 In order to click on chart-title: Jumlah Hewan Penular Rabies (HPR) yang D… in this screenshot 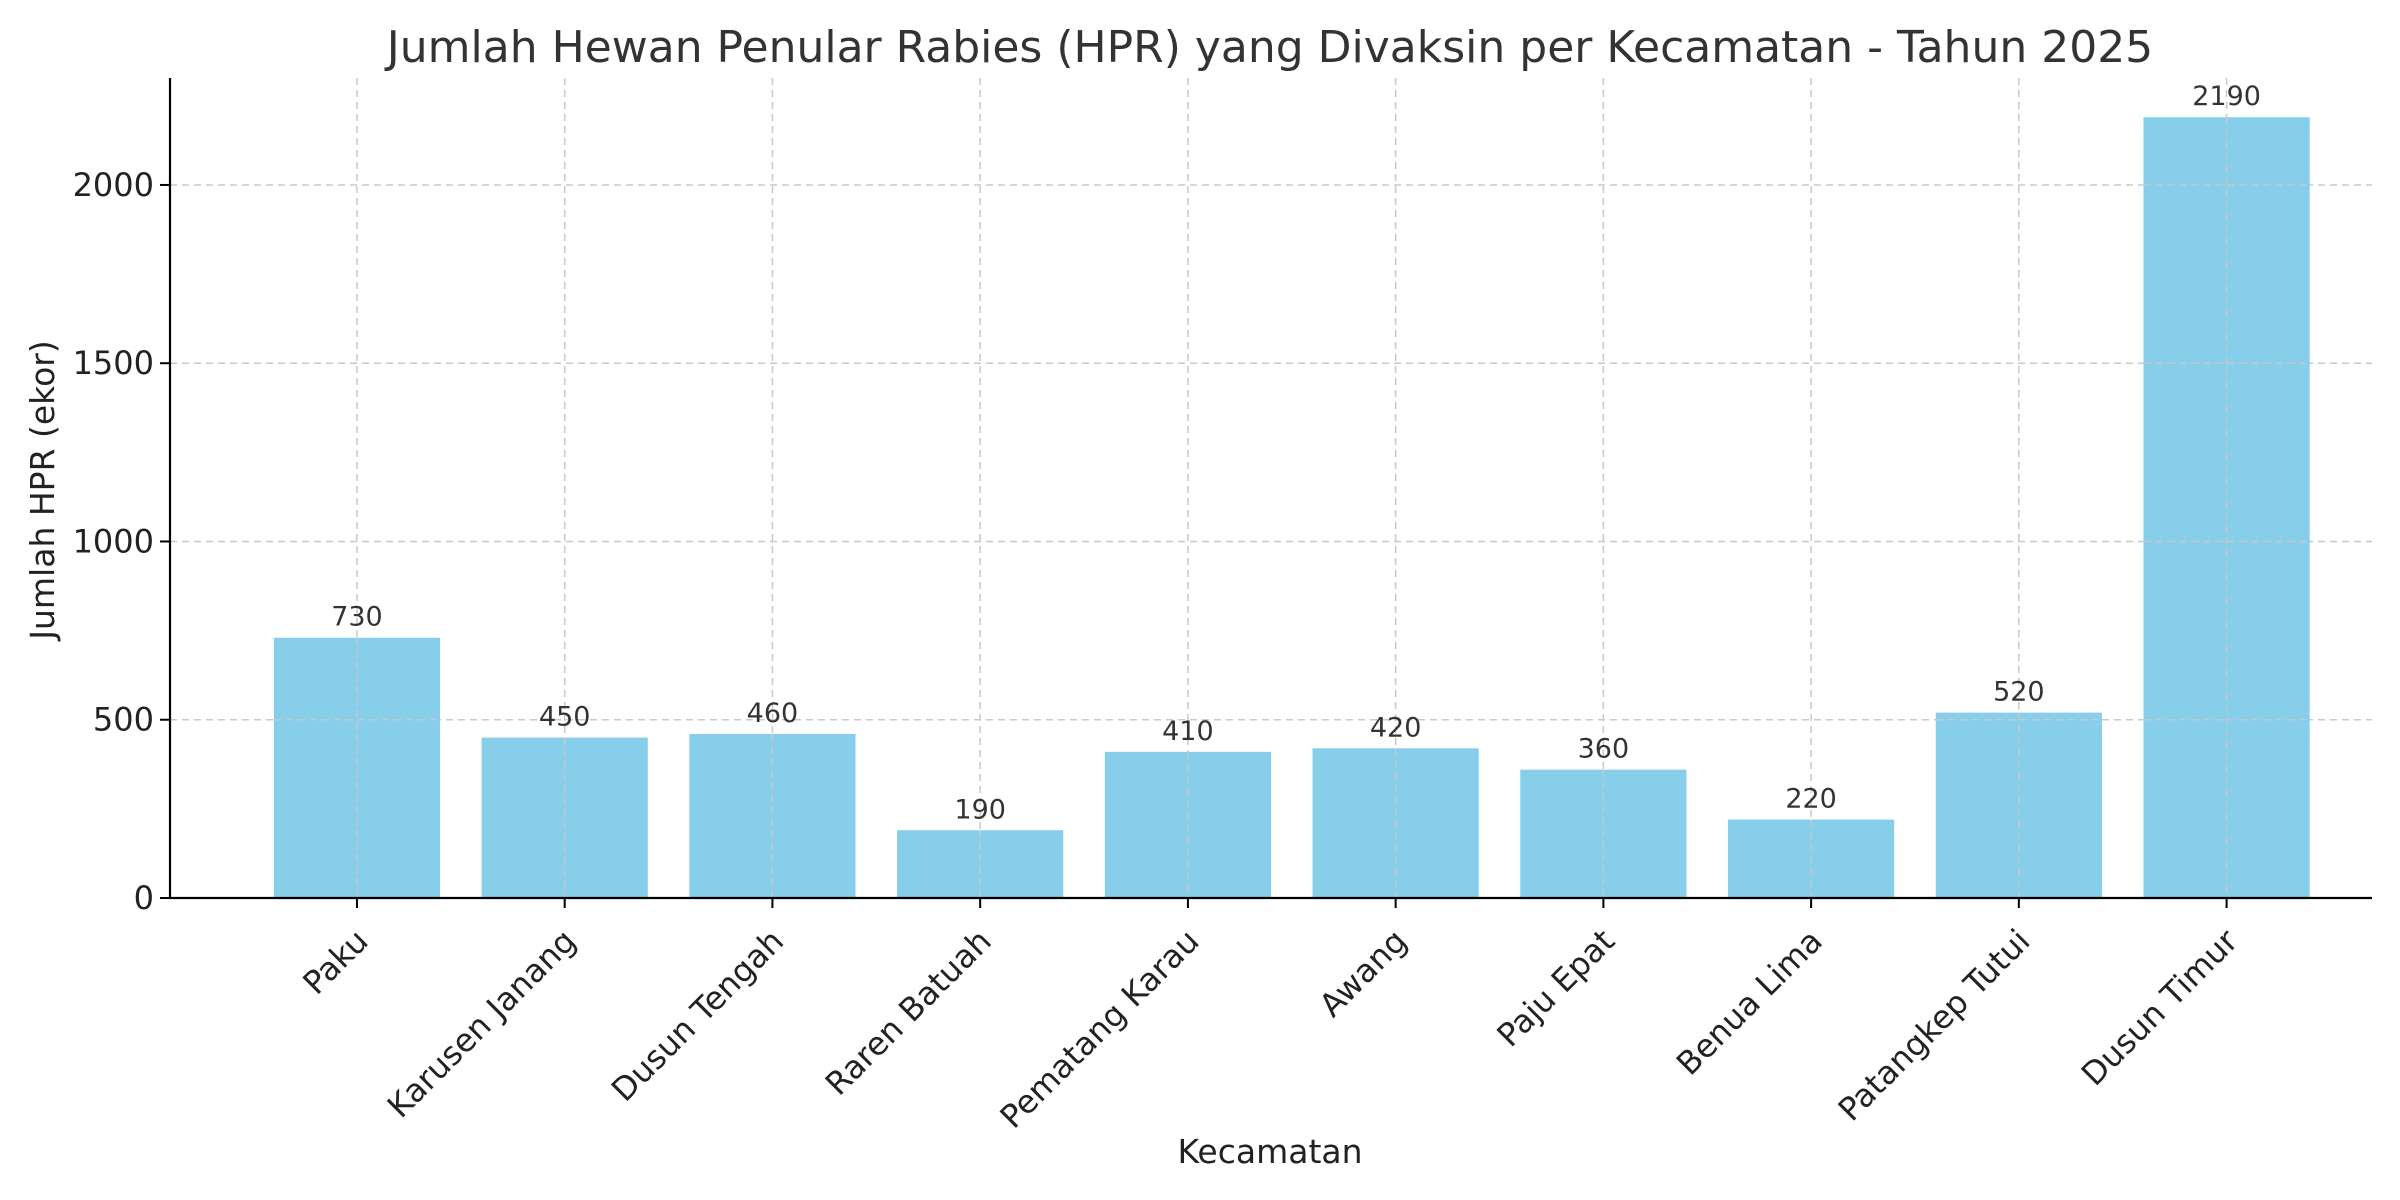, I will do `click(1268, 47)`.